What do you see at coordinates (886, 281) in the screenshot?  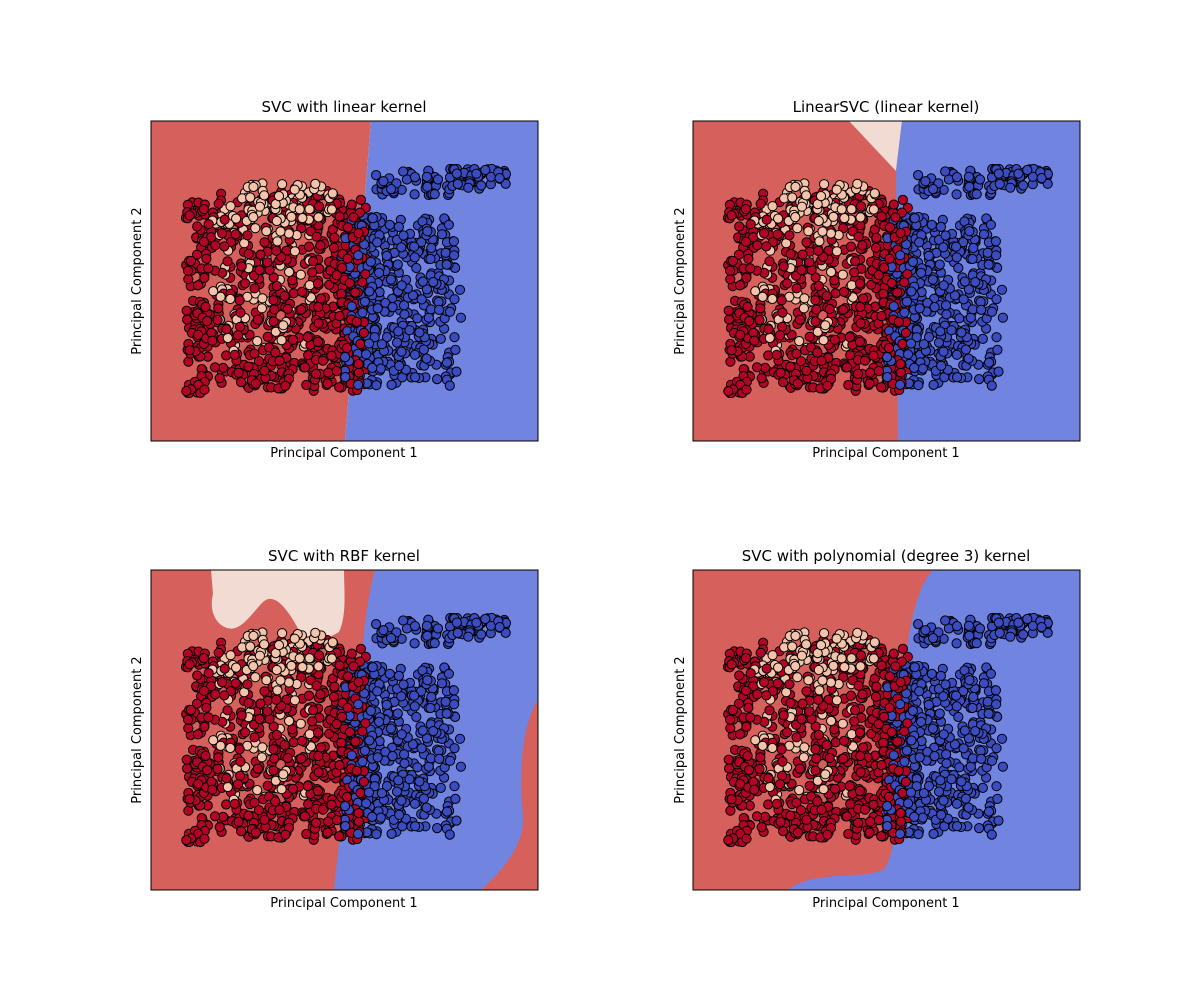 I see `plot-area` at bounding box center [886, 281].